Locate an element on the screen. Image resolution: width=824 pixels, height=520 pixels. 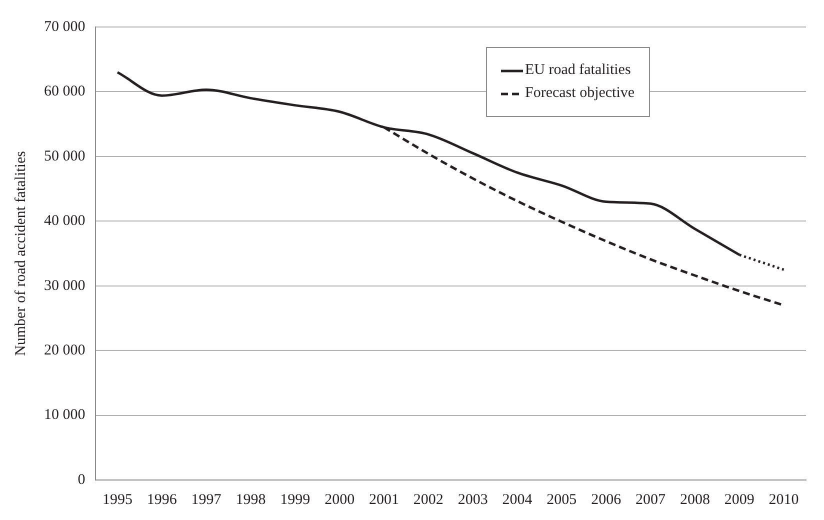
x-tick-label: 1998 is located at coordinates (251, 500).